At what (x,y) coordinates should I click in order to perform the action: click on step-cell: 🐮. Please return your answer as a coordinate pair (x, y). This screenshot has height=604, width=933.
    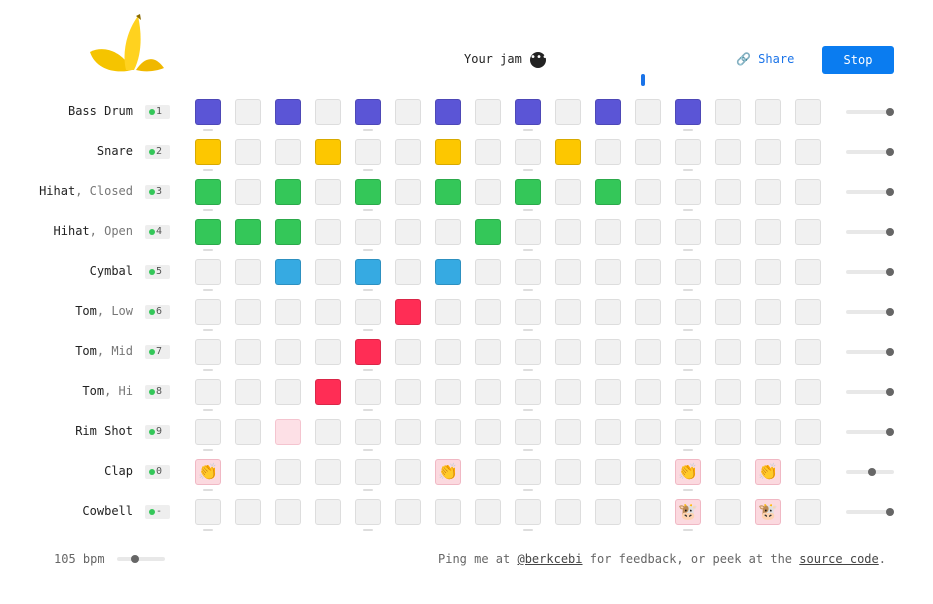
    Looking at the image, I should click on (688, 512).